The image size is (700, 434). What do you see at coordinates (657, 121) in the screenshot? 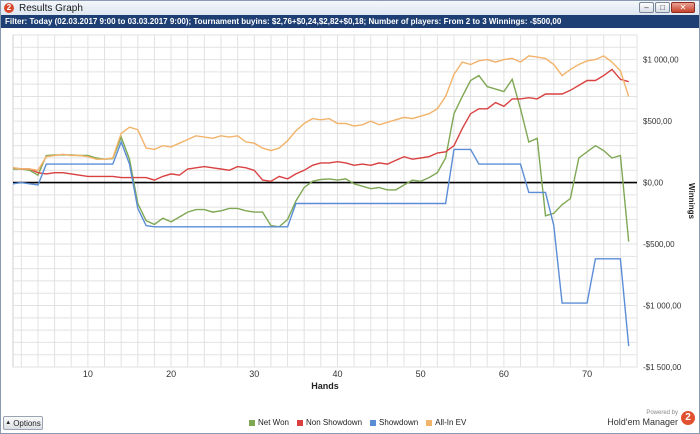
I see `y-tick-label: $500,00` at bounding box center [657, 121].